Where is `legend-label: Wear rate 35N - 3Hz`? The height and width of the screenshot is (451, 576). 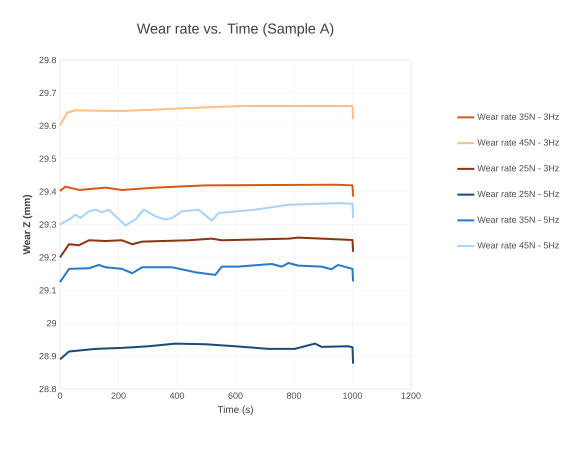
legend-label: Wear rate 35N - 3Hz is located at coordinates (518, 117).